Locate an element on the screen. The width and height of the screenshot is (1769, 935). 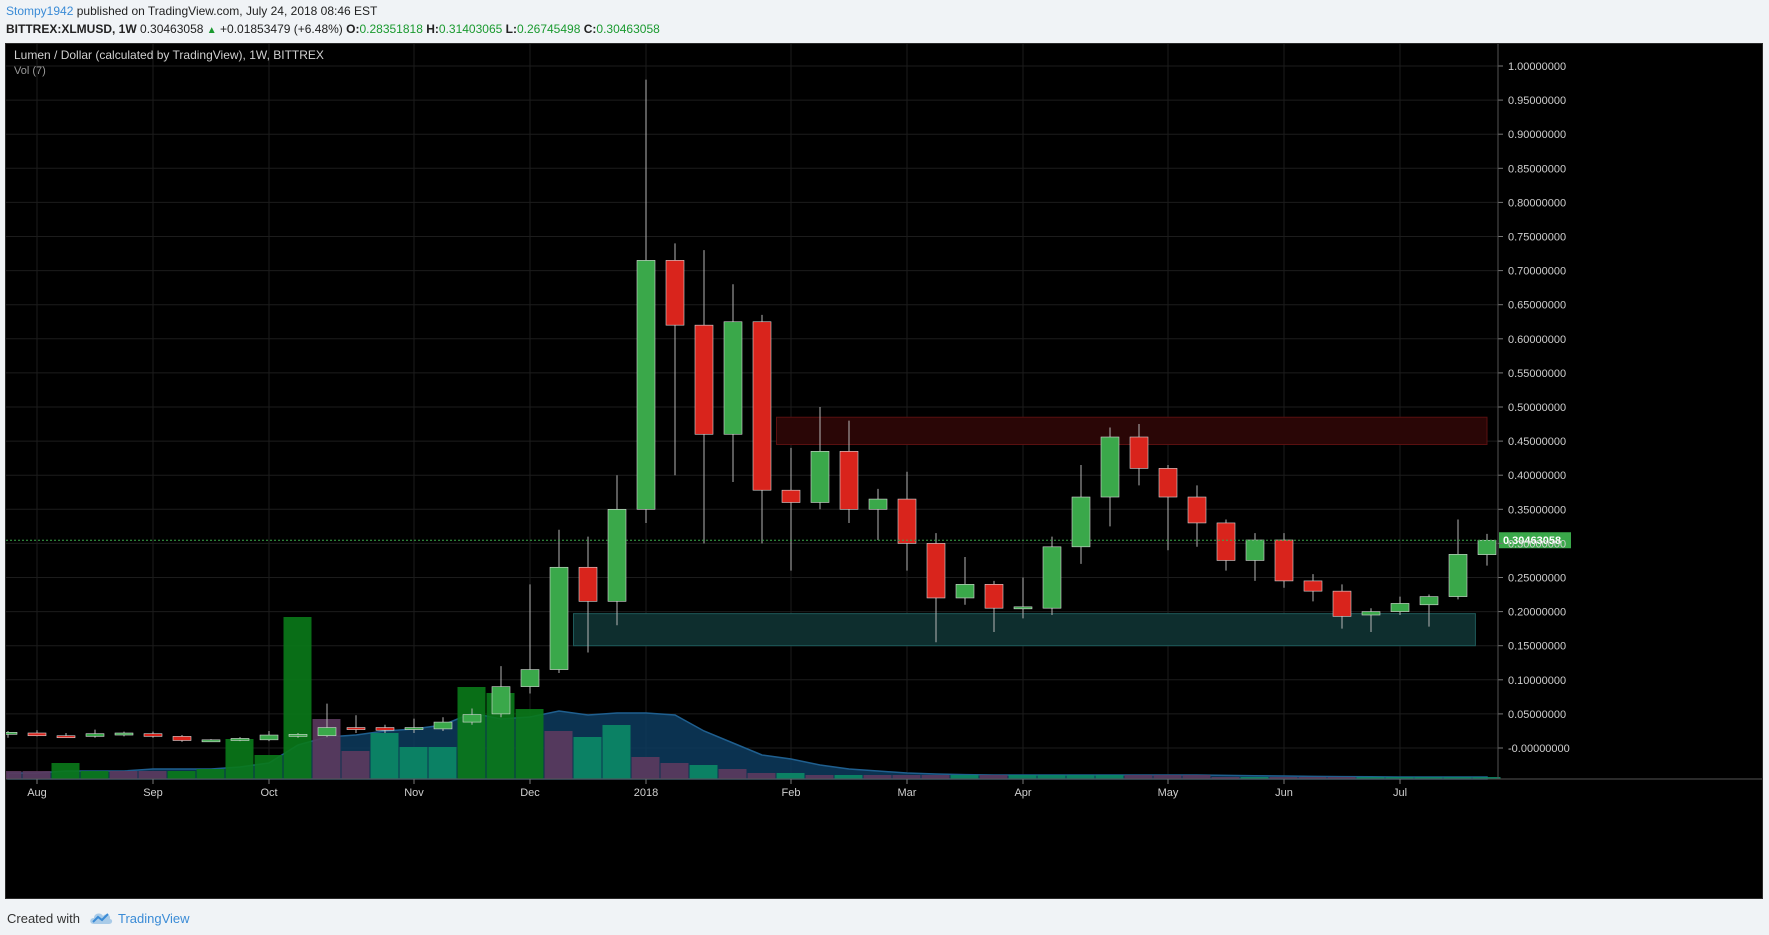
x-tick-label: Mar is located at coordinates (907, 793).